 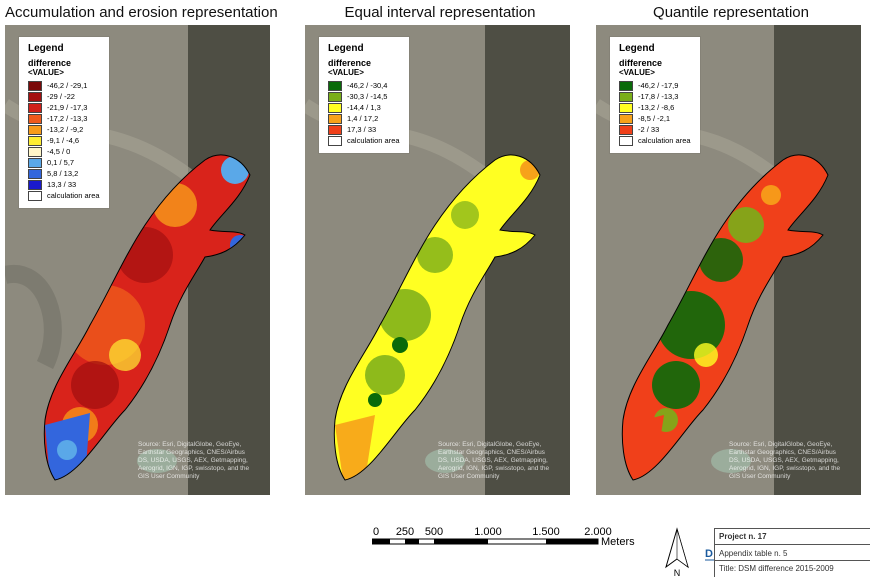 I want to click on scale-tick-label: 2.000, so click(x=598, y=532).